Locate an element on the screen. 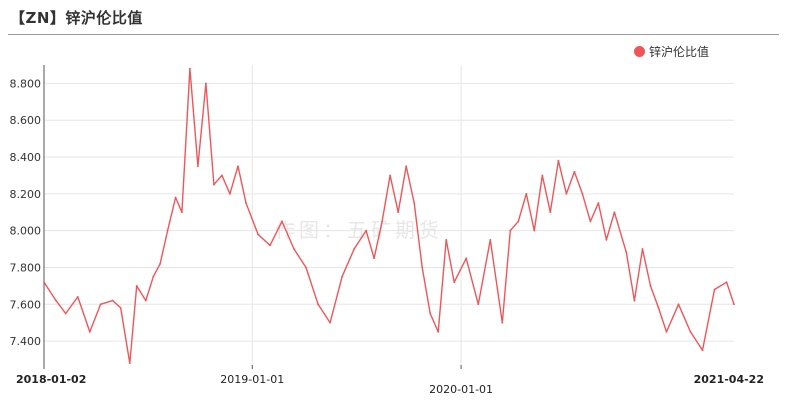 This screenshot has width=787, height=420. y-axis: 7.400 7.600 7.800 8.000 8.200 8.400 8.600 8.800 is located at coordinates (27, 217).